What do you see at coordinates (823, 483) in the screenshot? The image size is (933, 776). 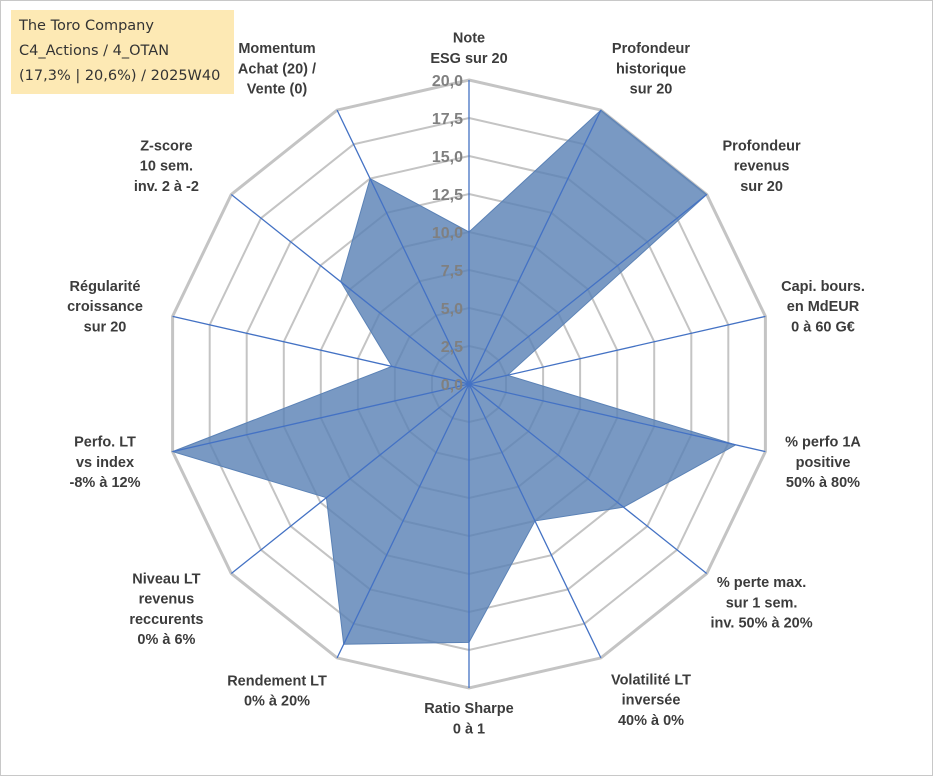 I see `axis-label-line: 50% à 80%` at bounding box center [823, 483].